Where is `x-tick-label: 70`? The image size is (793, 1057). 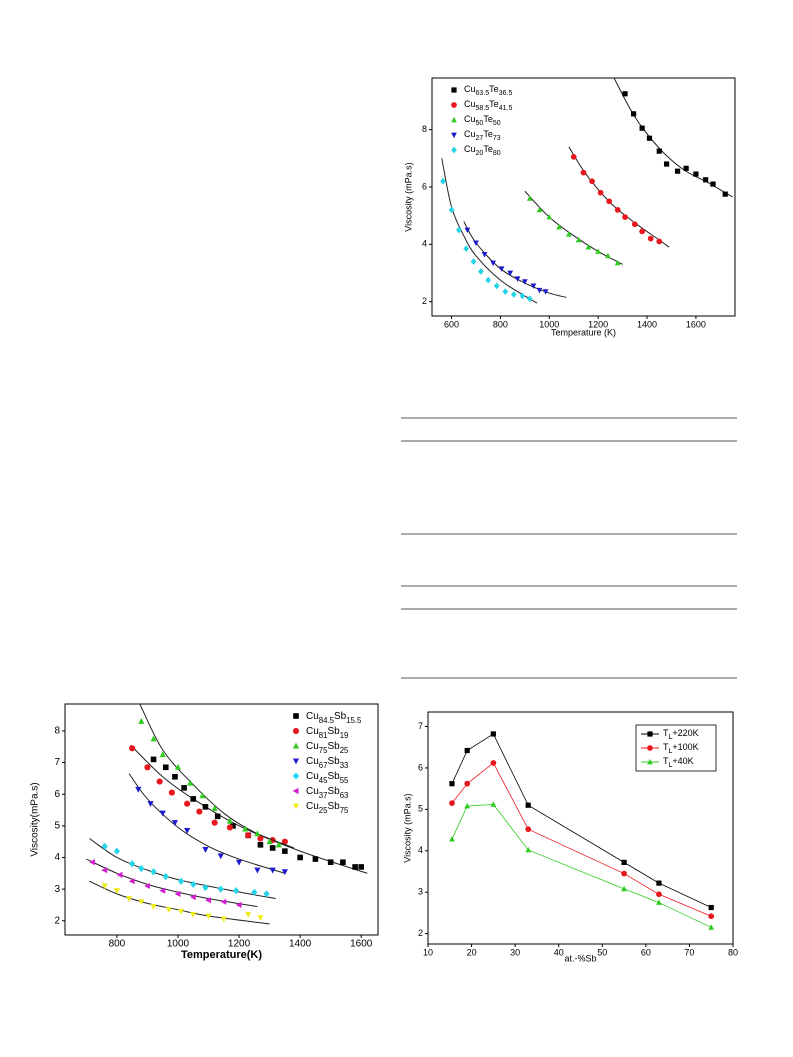
x-tick-label: 70 is located at coordinates (689, 952).